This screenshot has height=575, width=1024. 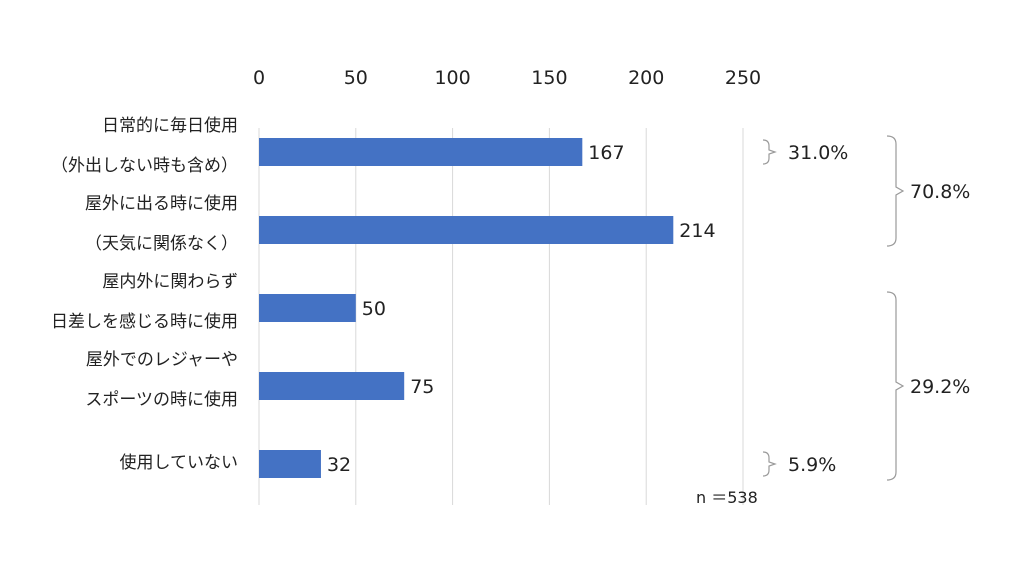 What do you see at coordinates (161, 399) in the screenshot?
I see `category-label: スポーツの時に使用` at bounding box center [161, 399].